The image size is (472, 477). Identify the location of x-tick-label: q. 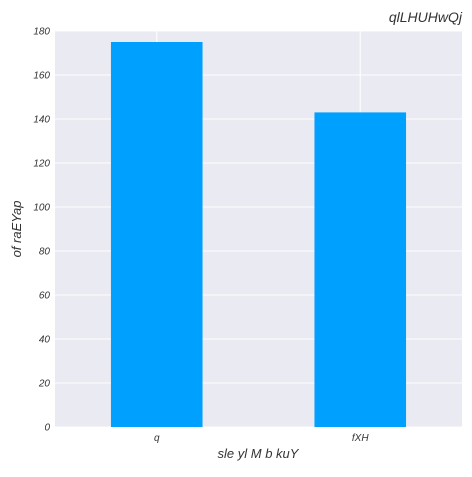
(157, 438).